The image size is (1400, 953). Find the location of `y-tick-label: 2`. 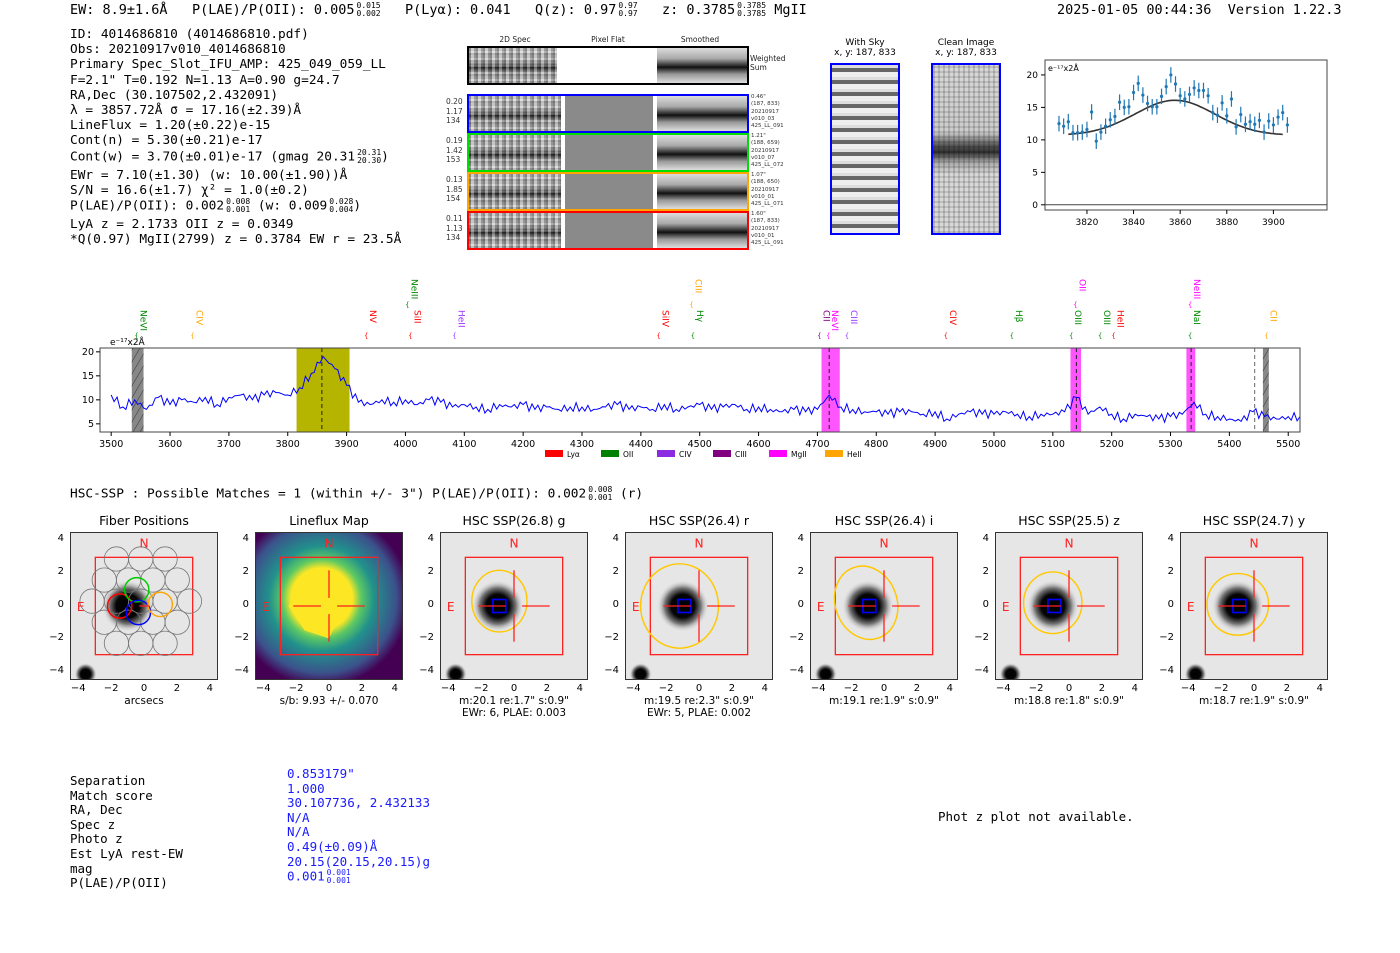

y-tick-label: 2 is located at coordinates (985, 572).